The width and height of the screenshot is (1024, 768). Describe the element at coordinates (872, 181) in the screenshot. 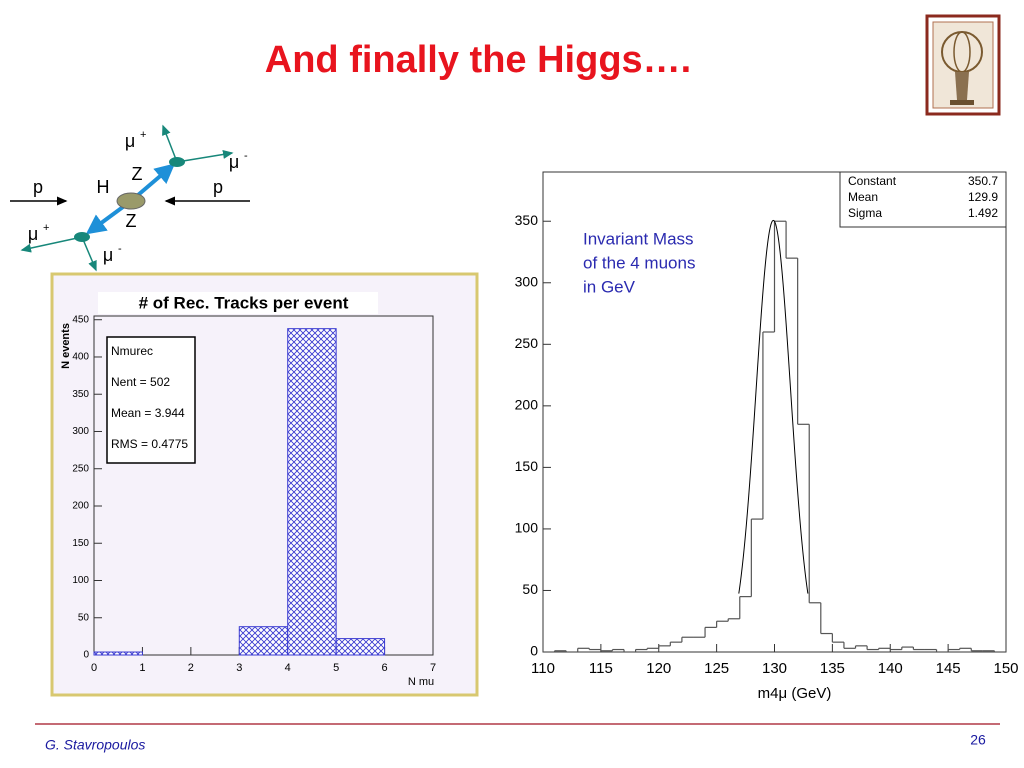

I see `fit-label: Constant` at that location.